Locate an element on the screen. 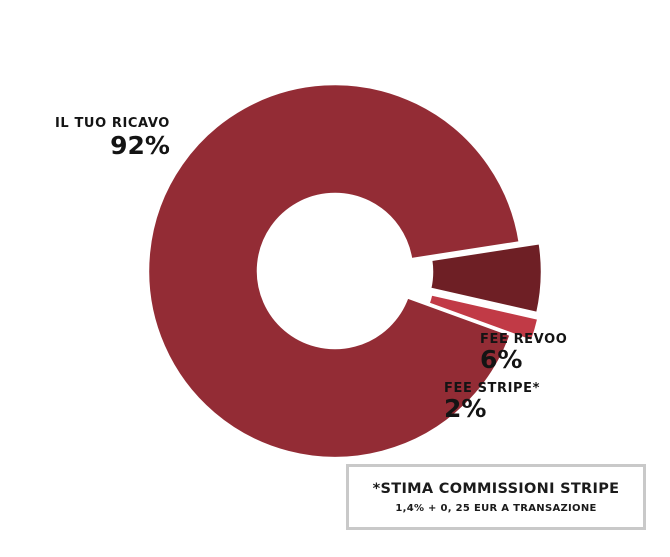  slice-label-stripe: FEE STRIPE* 2% is located at coordinates (492, 401).